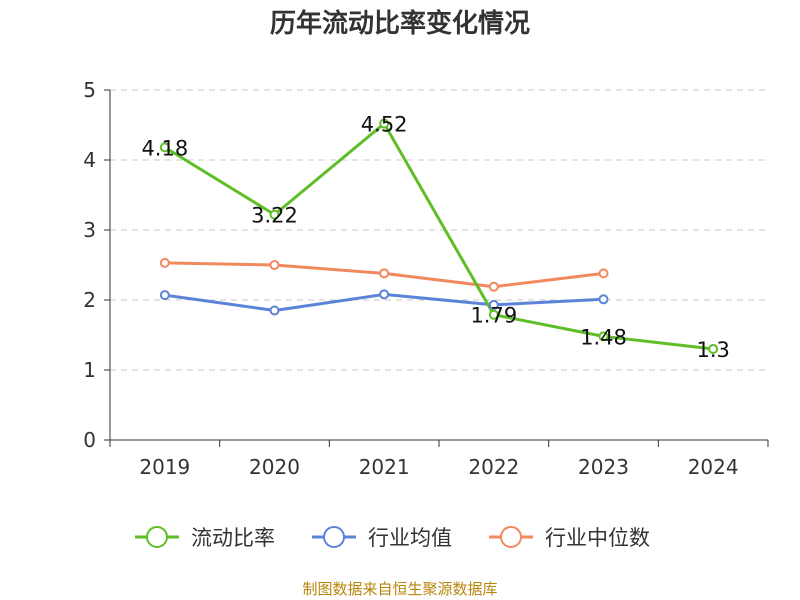 This screenshot has height=600, width=800. I want to click on legend-label-2: 行业均值, so click(410, 538).